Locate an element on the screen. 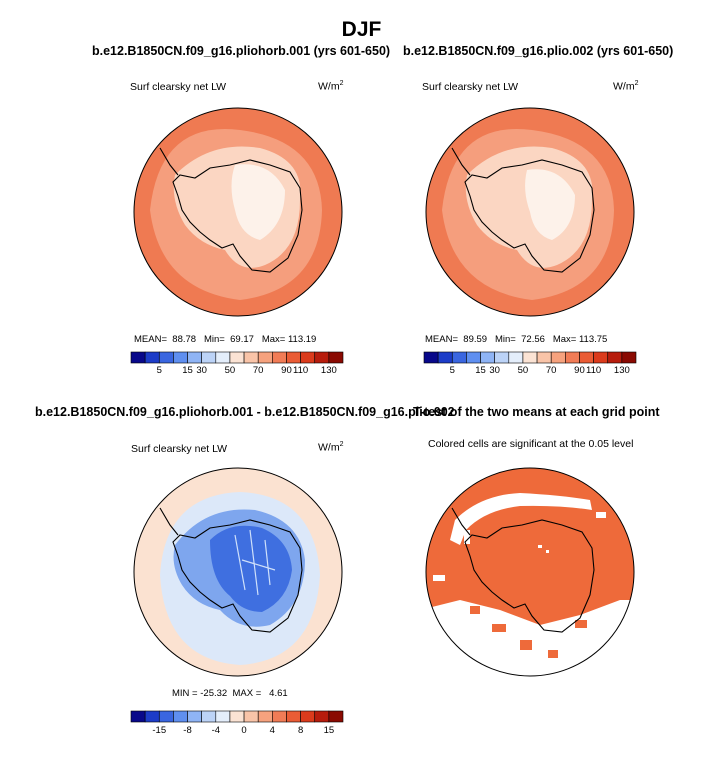 This screenshot has width=723, height=768. panel-2-stats: MEAN= 89.59 Min= 72.56 Max= 113.75 is located at coordinates (516, 339).